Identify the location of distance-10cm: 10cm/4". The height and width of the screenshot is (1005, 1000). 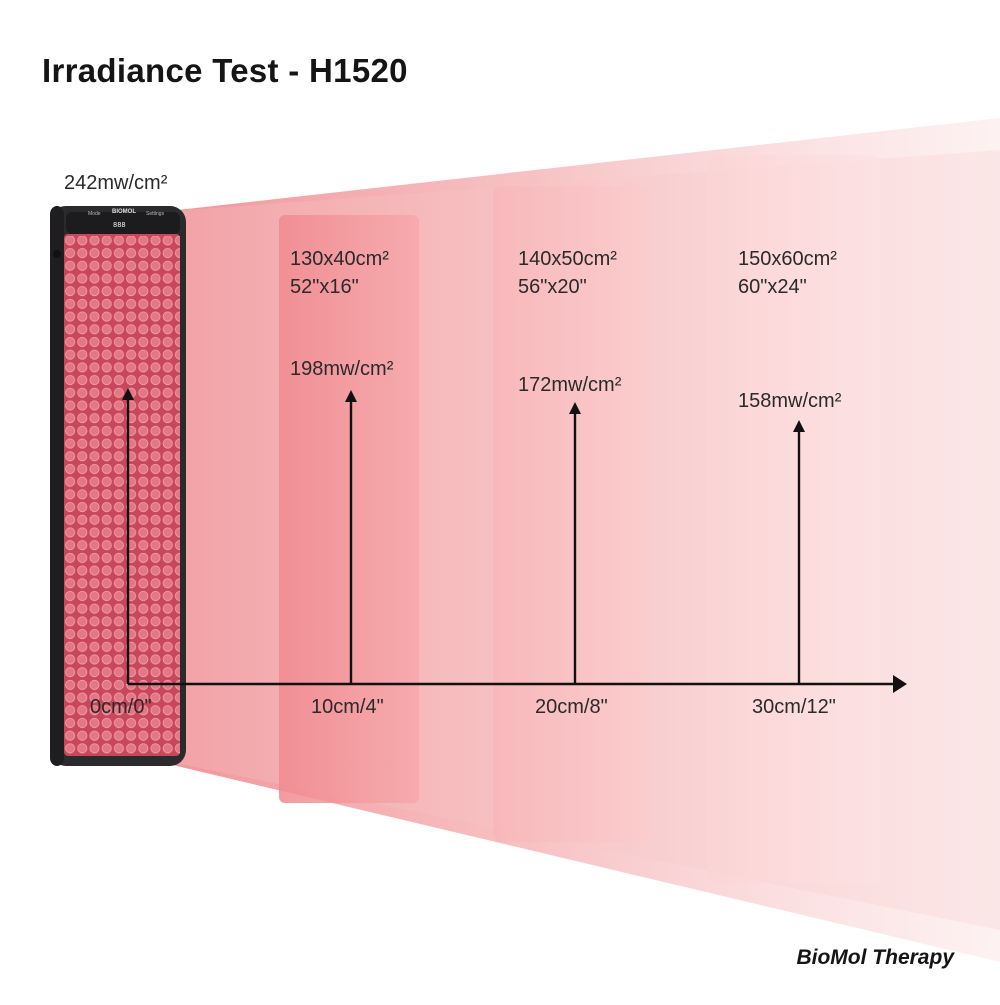
(347, 707).